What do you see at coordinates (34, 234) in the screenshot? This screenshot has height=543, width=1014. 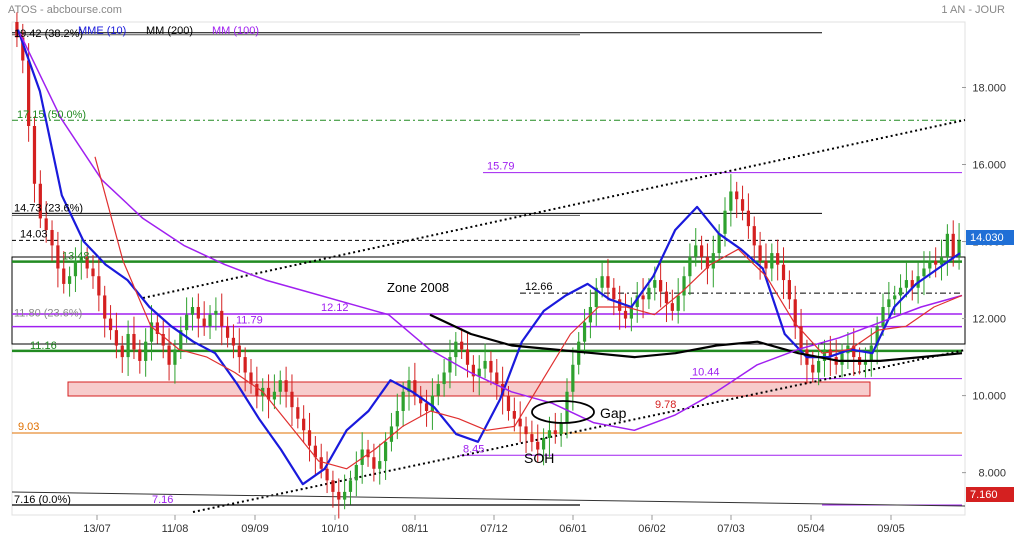 I see `level-label: 14.03` at bounding box center [34, 234].